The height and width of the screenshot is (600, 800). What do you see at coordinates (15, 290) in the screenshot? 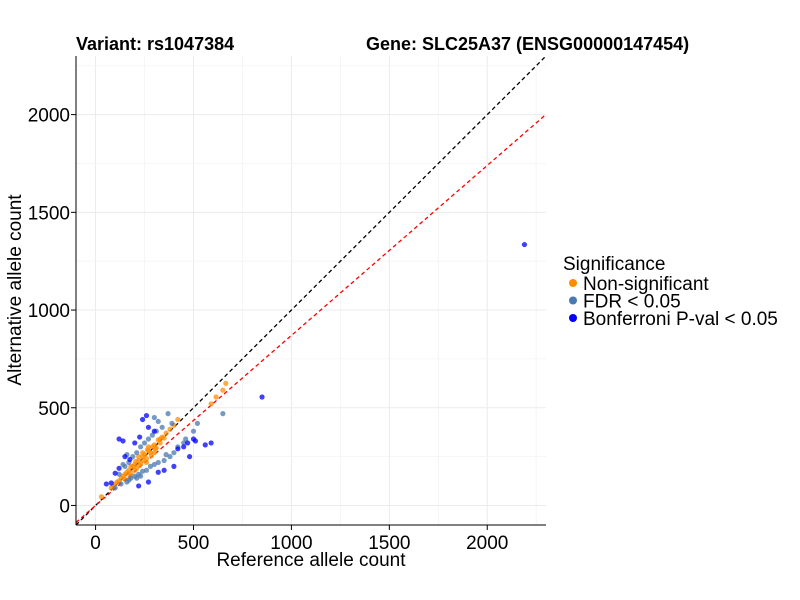
I see `y-axis-title: Alternative allele count` at bounding box center [15, 290].